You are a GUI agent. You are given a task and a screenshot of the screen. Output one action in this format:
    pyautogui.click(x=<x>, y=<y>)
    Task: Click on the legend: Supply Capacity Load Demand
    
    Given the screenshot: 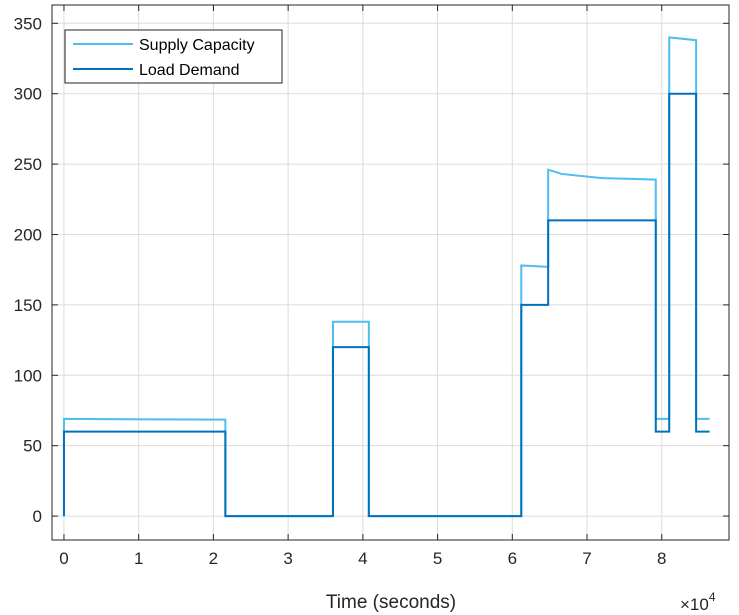 What is the action you would take?
    pyautogui.click(x=173, y=56)
    